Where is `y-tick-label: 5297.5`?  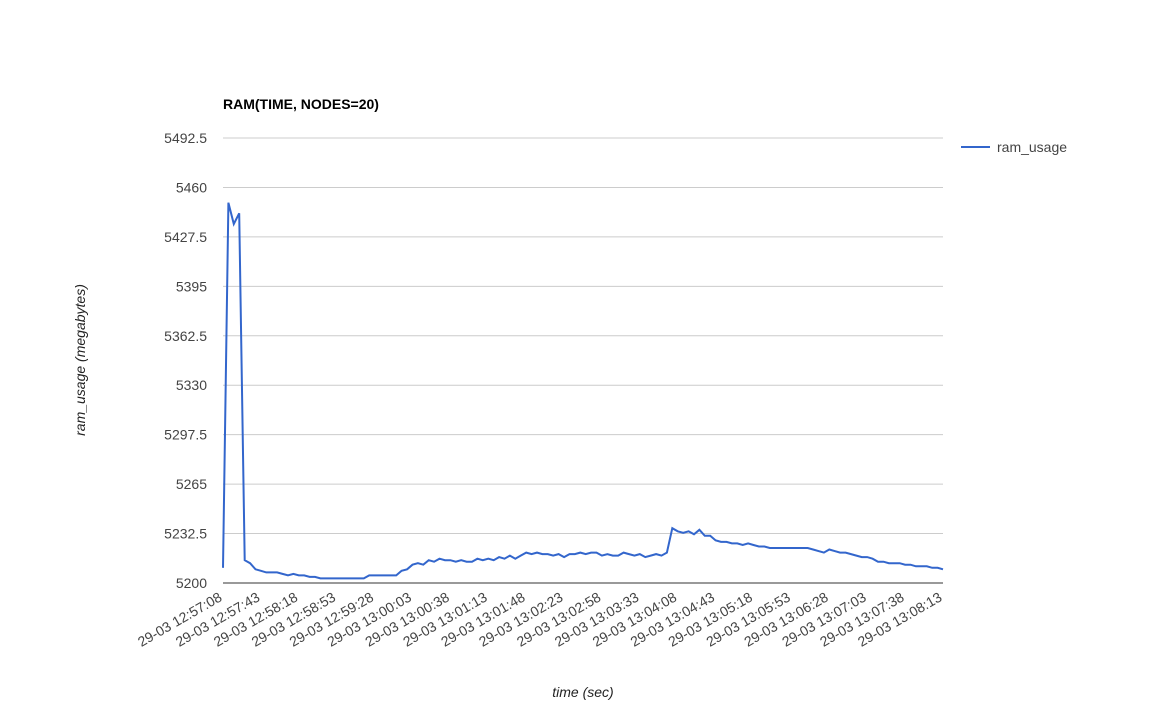 y-tick-label: 5297.5 is located at coordinates (185, 435).